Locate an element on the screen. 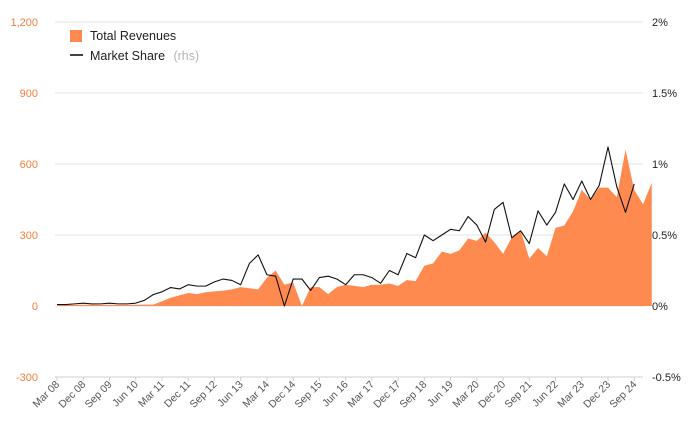  x-tick-label: Jun 19 is located at coordinates (440, 394).